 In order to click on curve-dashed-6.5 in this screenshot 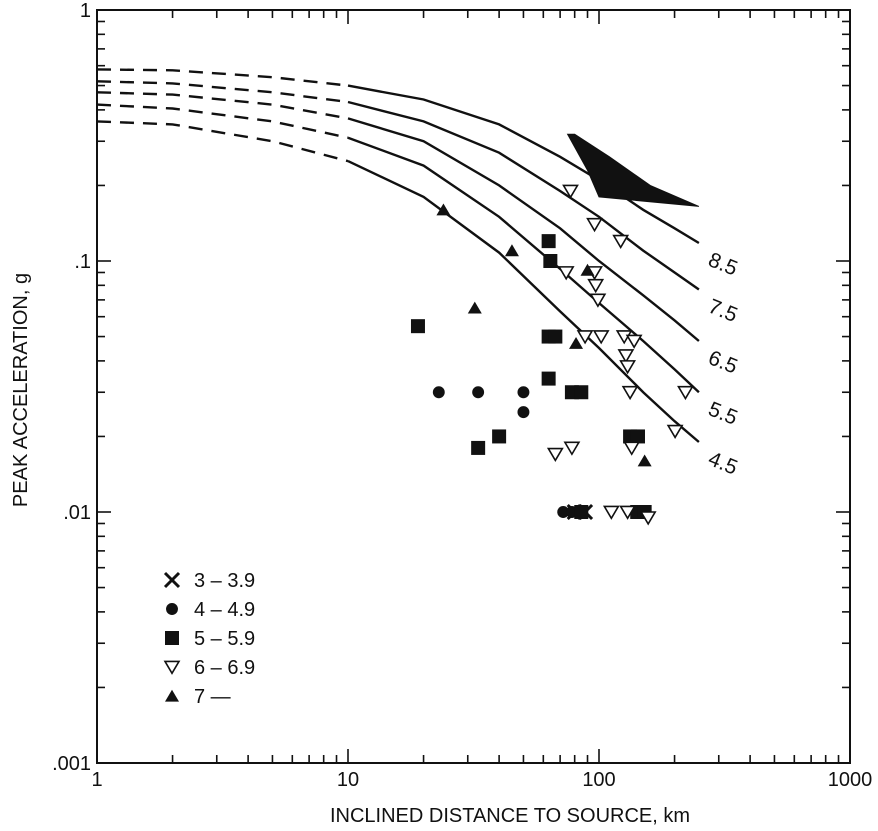, I will do `click(222, 105)`.